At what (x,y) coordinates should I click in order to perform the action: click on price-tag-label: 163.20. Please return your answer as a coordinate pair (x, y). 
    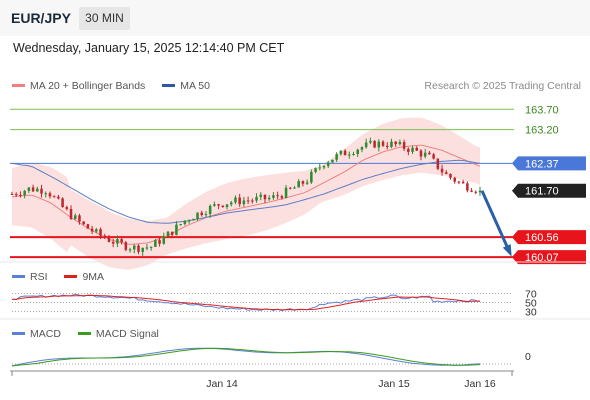
    Looking at the image, I should click on (542, 131).